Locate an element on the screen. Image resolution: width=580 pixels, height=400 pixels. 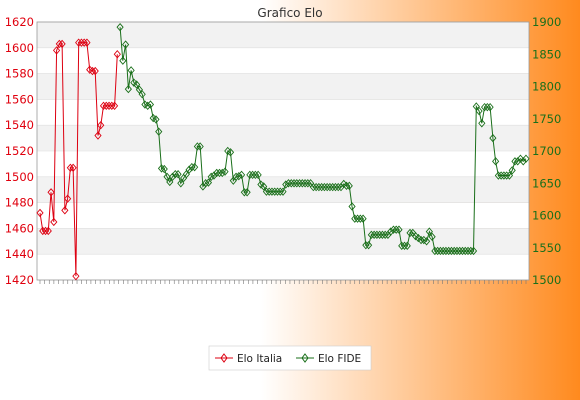
legend-marker-italia is located at coordinates (224, 358).